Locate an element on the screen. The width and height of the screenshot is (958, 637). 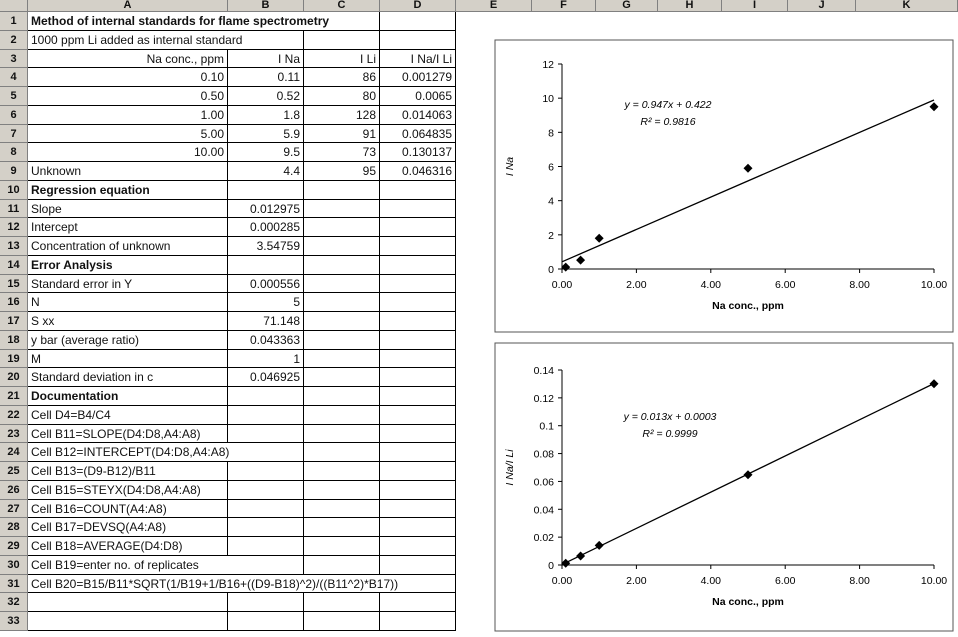
row-header: 20 is located at coordinates (14, 377).